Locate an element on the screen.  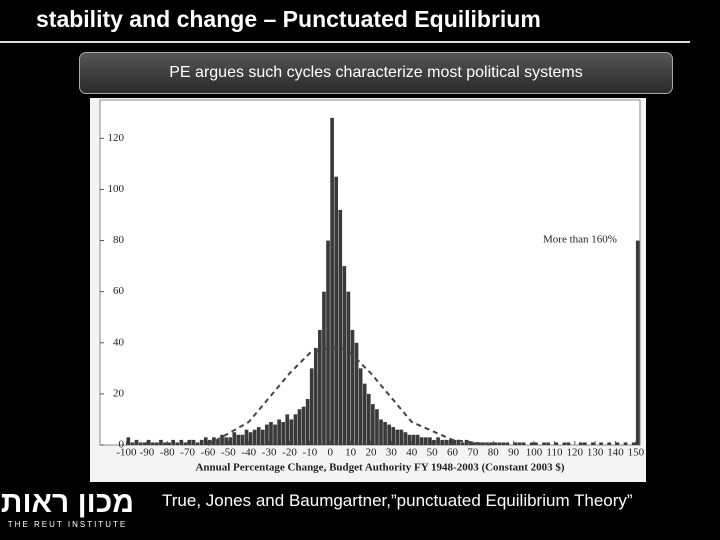
logo: מכון ראות THE REUT INSTITUTE is located at coordinates (67, 512).